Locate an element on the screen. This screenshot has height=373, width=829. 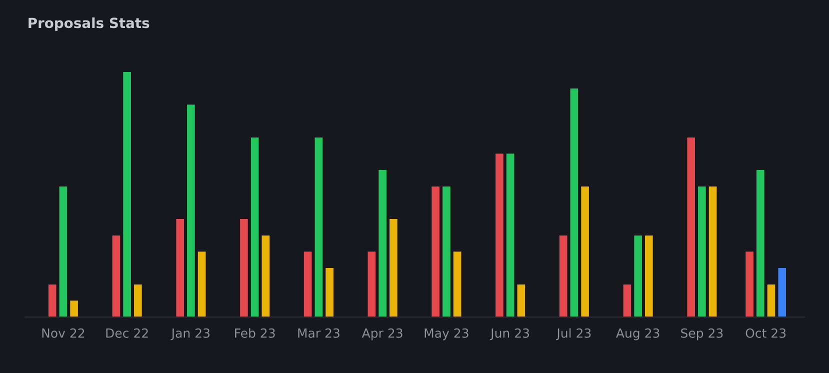
x-tick-label: Mar 23 is located at coordinates (319, 333).